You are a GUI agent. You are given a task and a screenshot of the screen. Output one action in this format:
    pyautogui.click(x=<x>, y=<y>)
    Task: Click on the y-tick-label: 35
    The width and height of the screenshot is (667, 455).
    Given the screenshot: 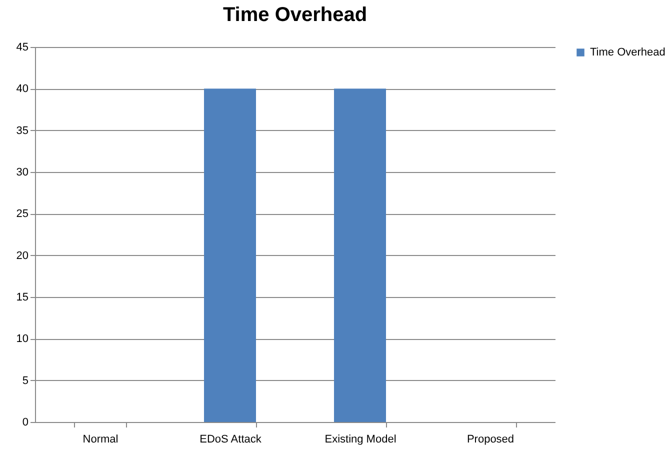 What is the action you would take?
    pyautogui.click(x=22, y=130)
    